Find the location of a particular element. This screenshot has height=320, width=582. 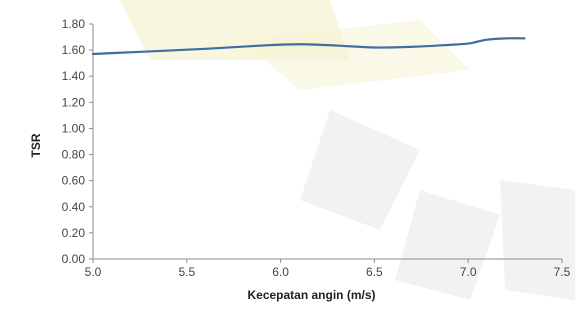

x-tick-label: 7.5 is located at coordinates (562, 272).